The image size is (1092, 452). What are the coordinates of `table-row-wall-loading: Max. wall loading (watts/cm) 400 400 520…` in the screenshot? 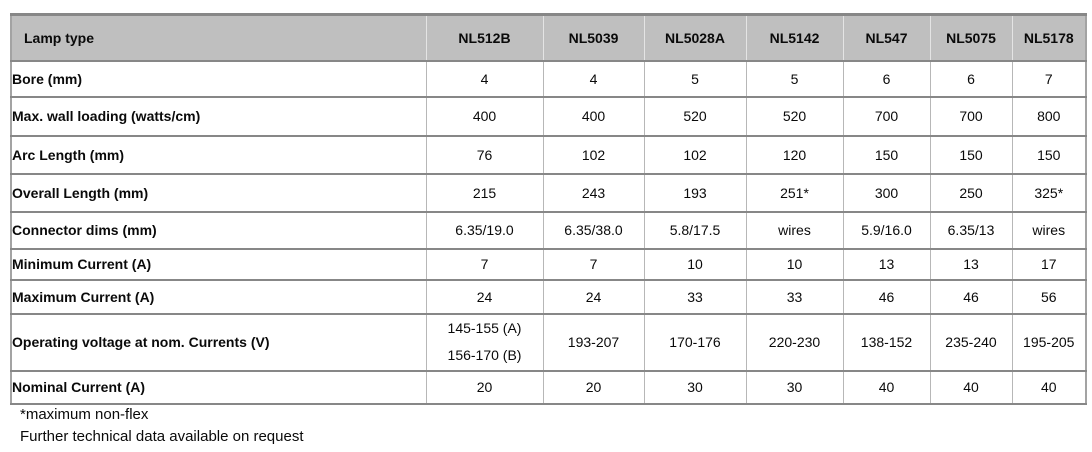 It's located at (548, 115).